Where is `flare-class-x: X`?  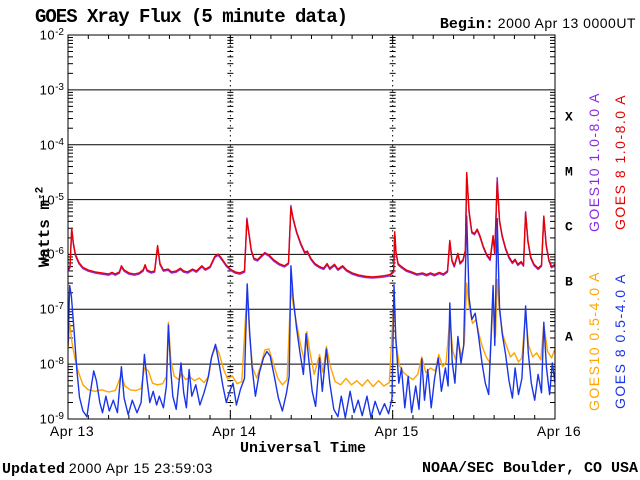 flare-class-x: X is located at coordinates (569, 117).